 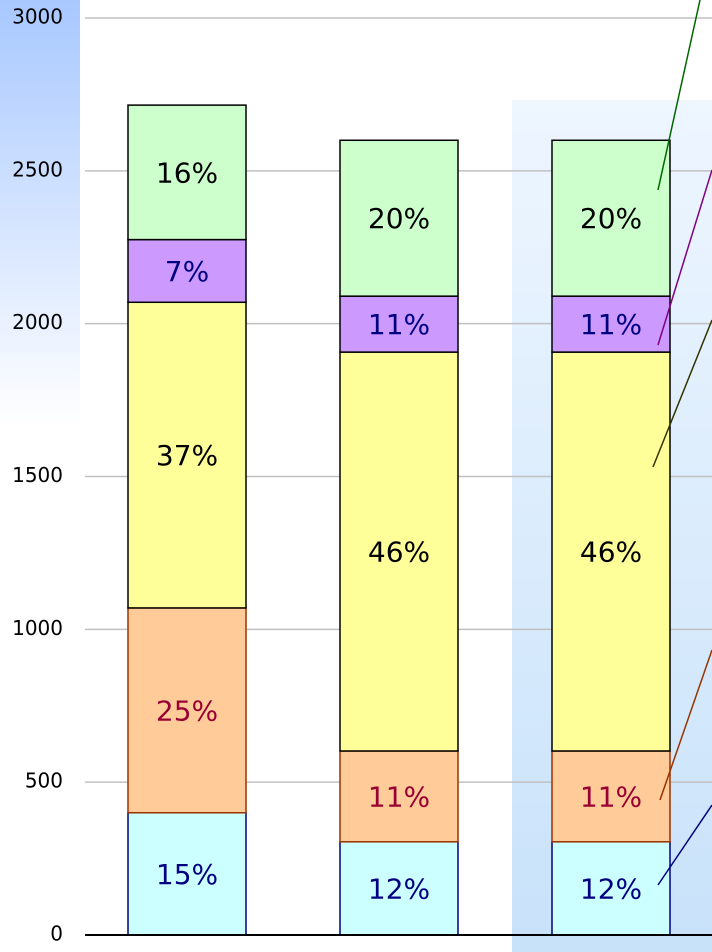 I want to click on data-label: 25%, so click(x=187, y=710).